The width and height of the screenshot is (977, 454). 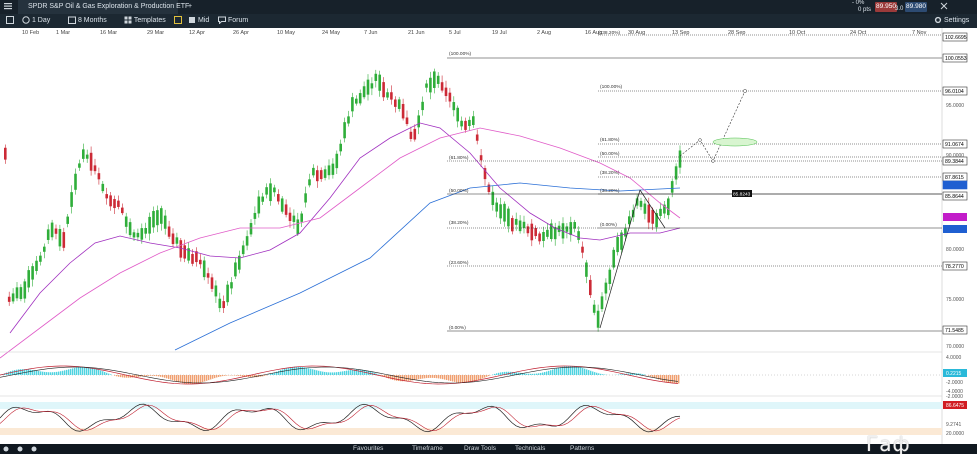 What do you see at coordinates (483, 373) in the screenshot?
I see `macd-panel: 4.0000 0.2215 -2.0000 -4.0000` at bounding box center [483, 373].